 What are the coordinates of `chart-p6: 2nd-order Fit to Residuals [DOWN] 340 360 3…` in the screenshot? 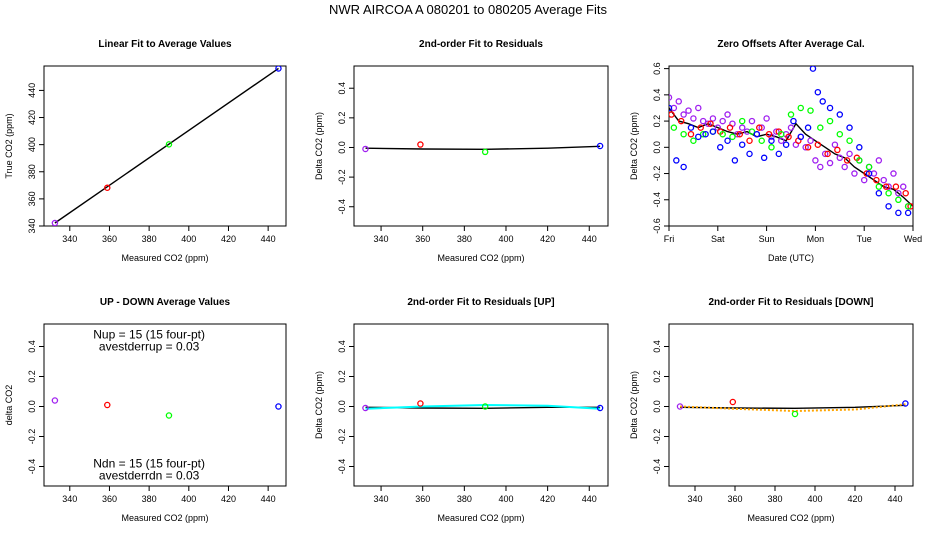 It's located at (771, 410).